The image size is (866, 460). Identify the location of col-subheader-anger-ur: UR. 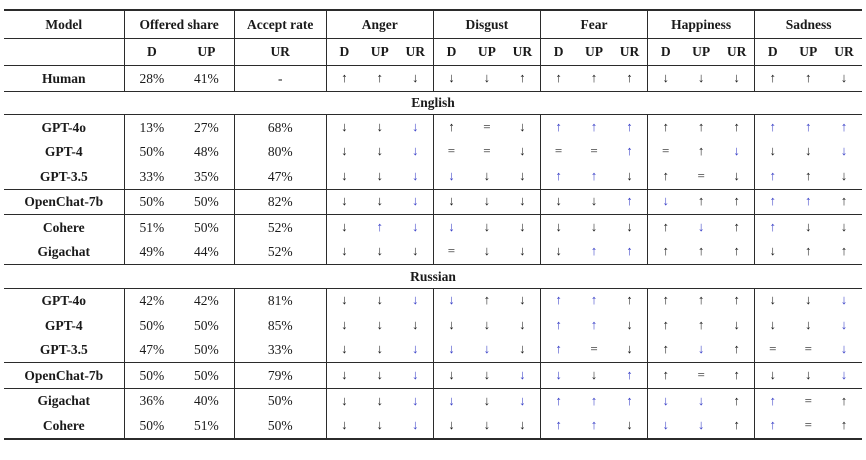
(415, 52).